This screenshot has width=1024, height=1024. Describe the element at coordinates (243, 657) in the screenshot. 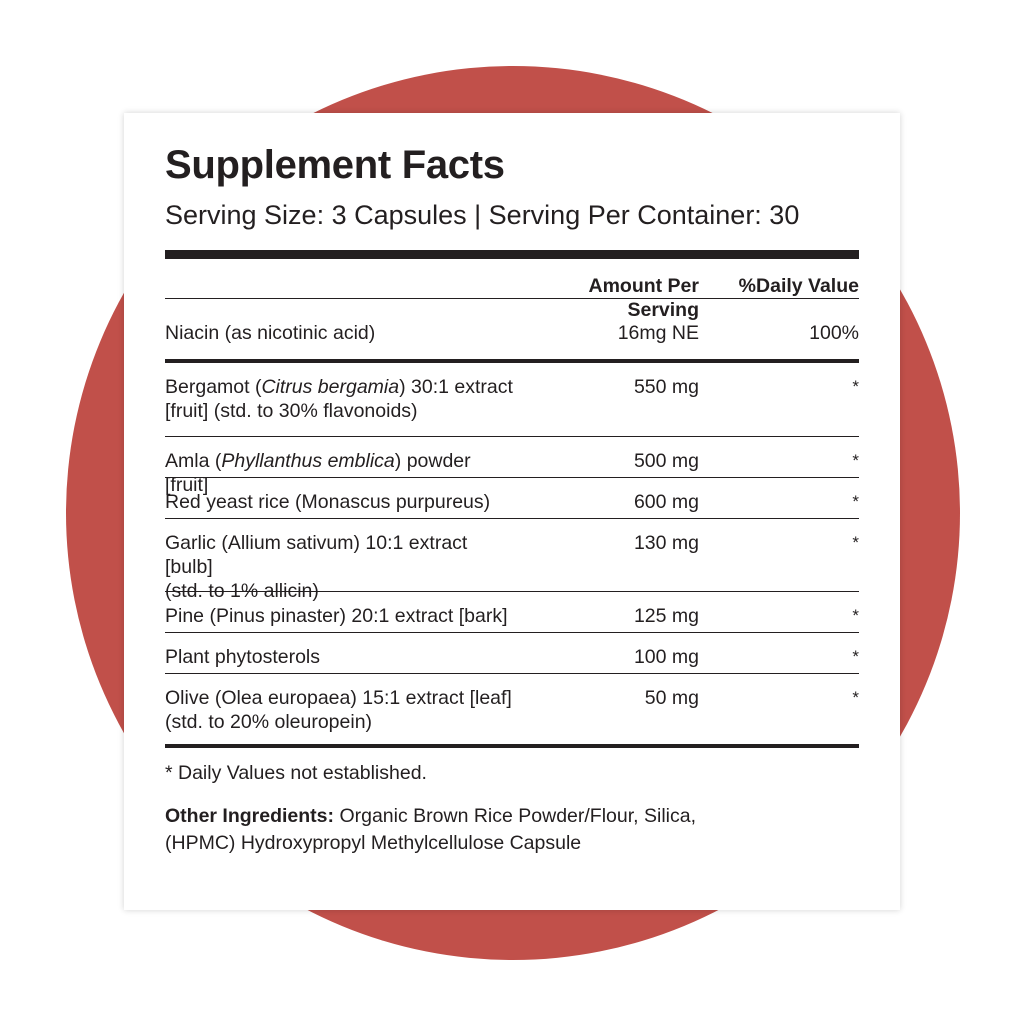

I see `ingredient-name: Plant phytosterols` at that location.